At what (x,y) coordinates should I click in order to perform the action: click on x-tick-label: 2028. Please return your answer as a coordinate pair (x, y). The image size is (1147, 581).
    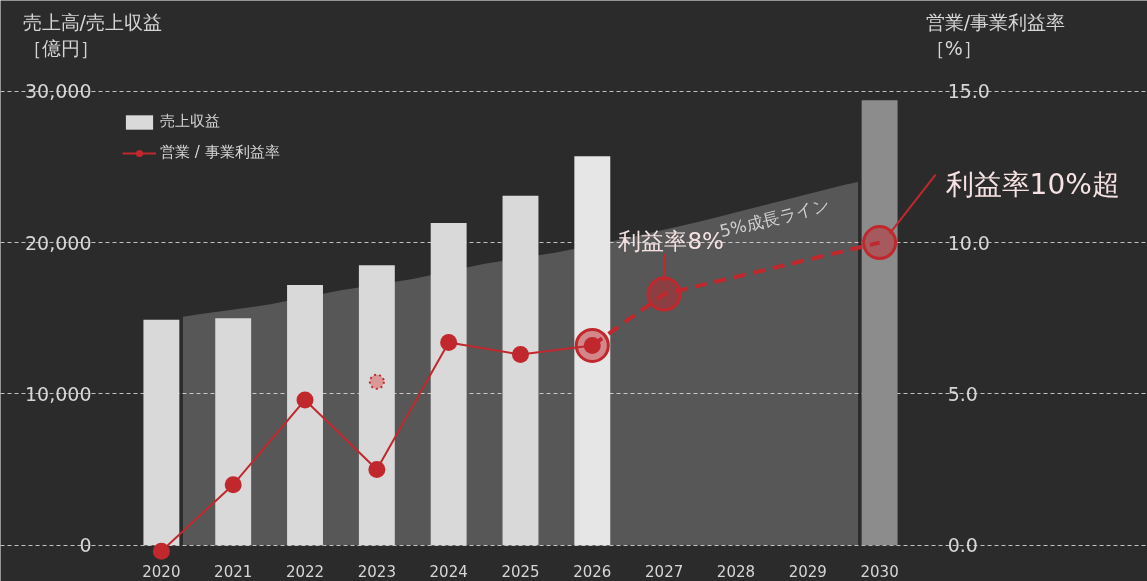
    Looking at the image, I should click on (736, 572).